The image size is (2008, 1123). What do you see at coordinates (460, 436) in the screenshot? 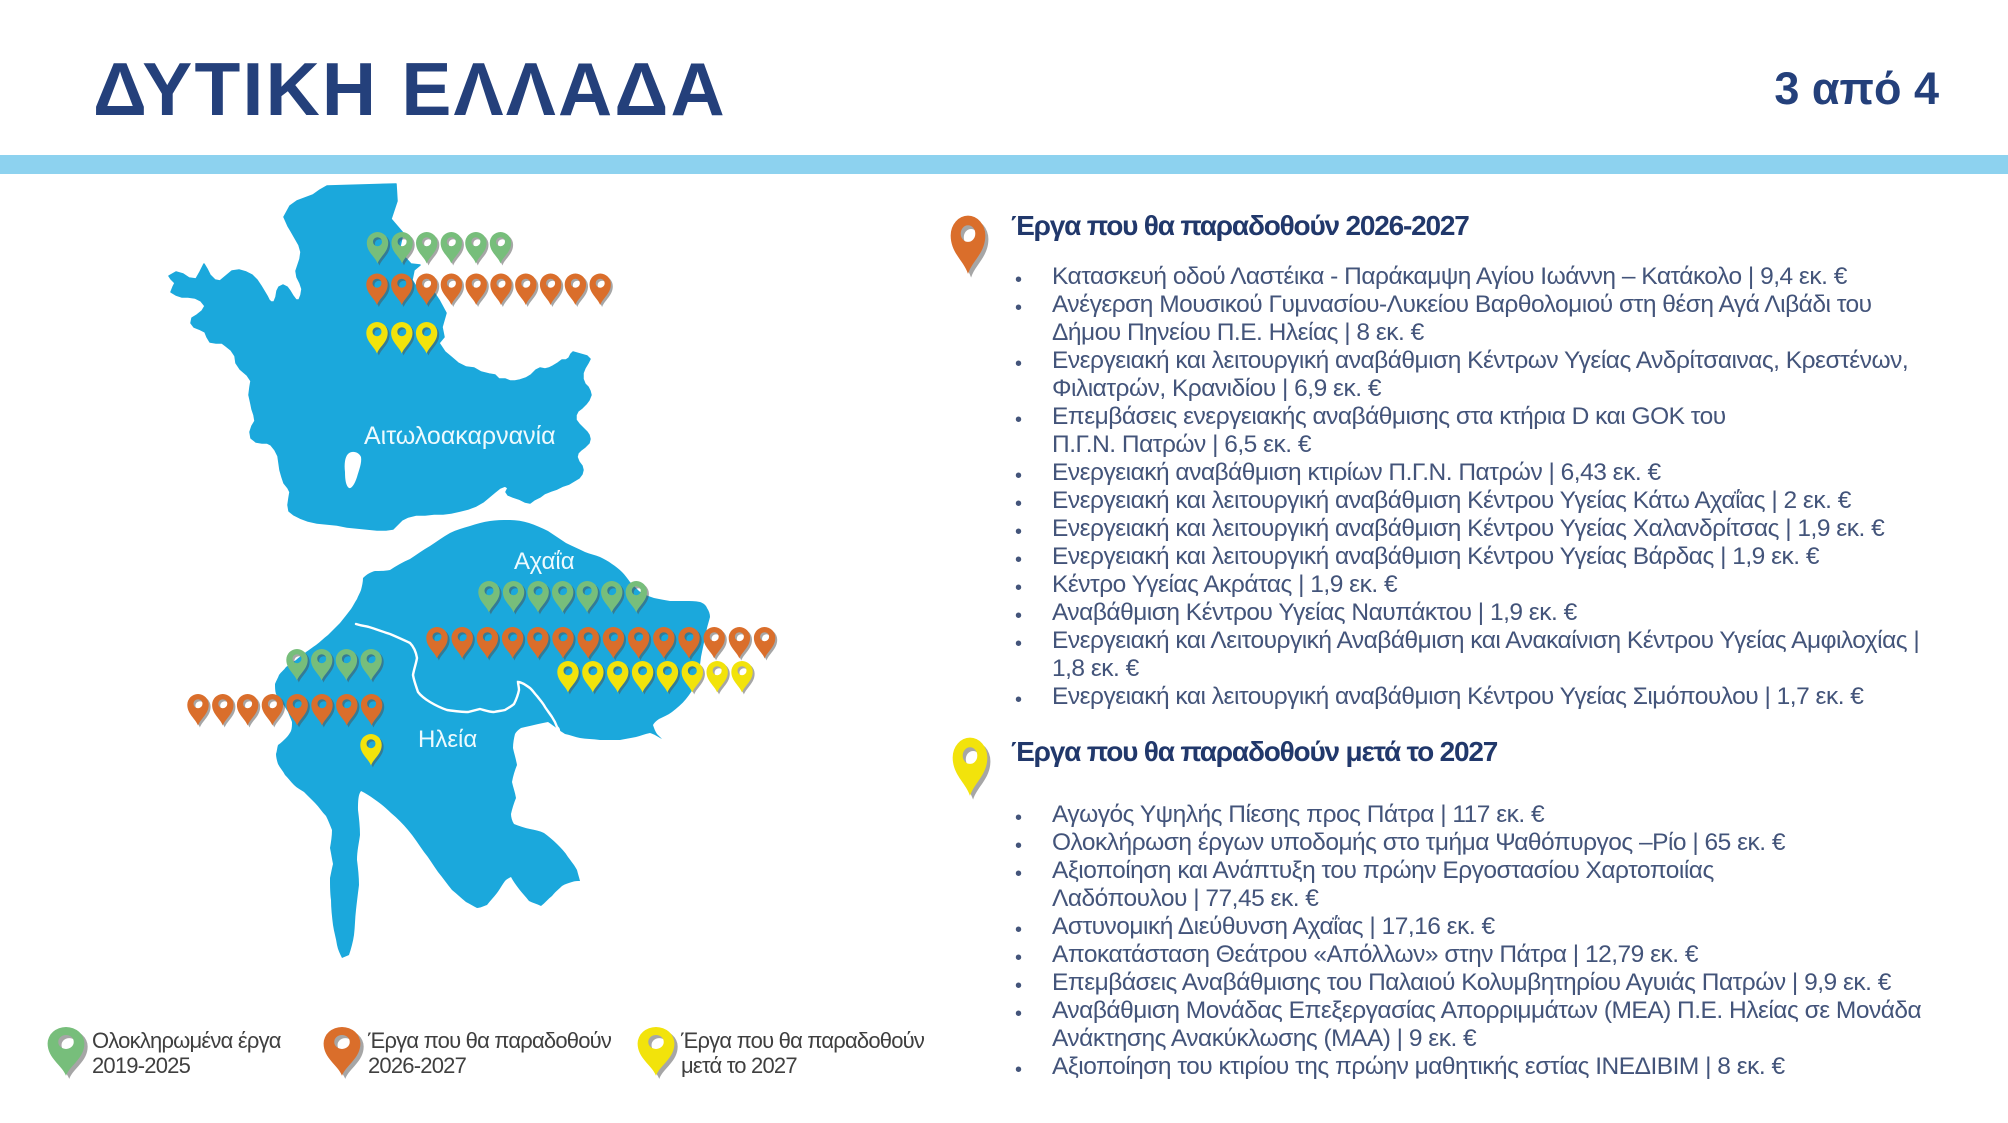
I see `svg-text: Αιτωλοακαρνανία` at bounding box center [460, 436].